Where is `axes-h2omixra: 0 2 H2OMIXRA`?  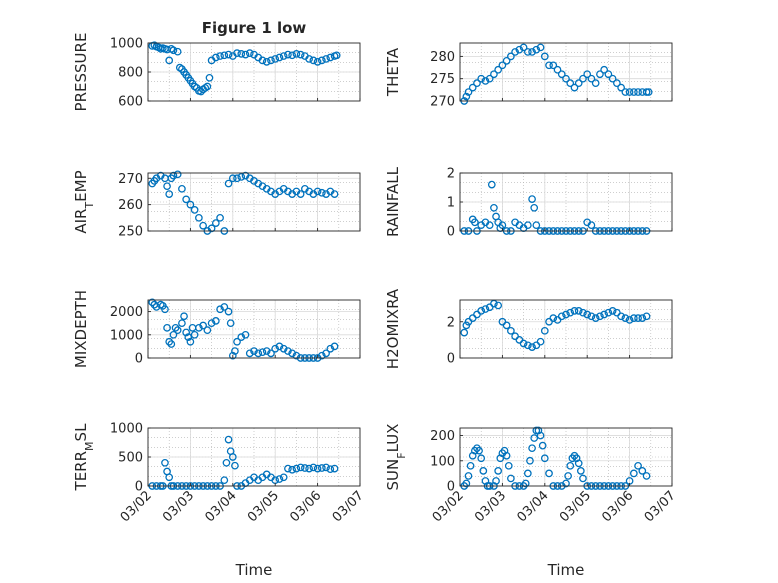 axes-h2omixra: 0 2 H2OMIXRA is located at coordinates (528, 328).